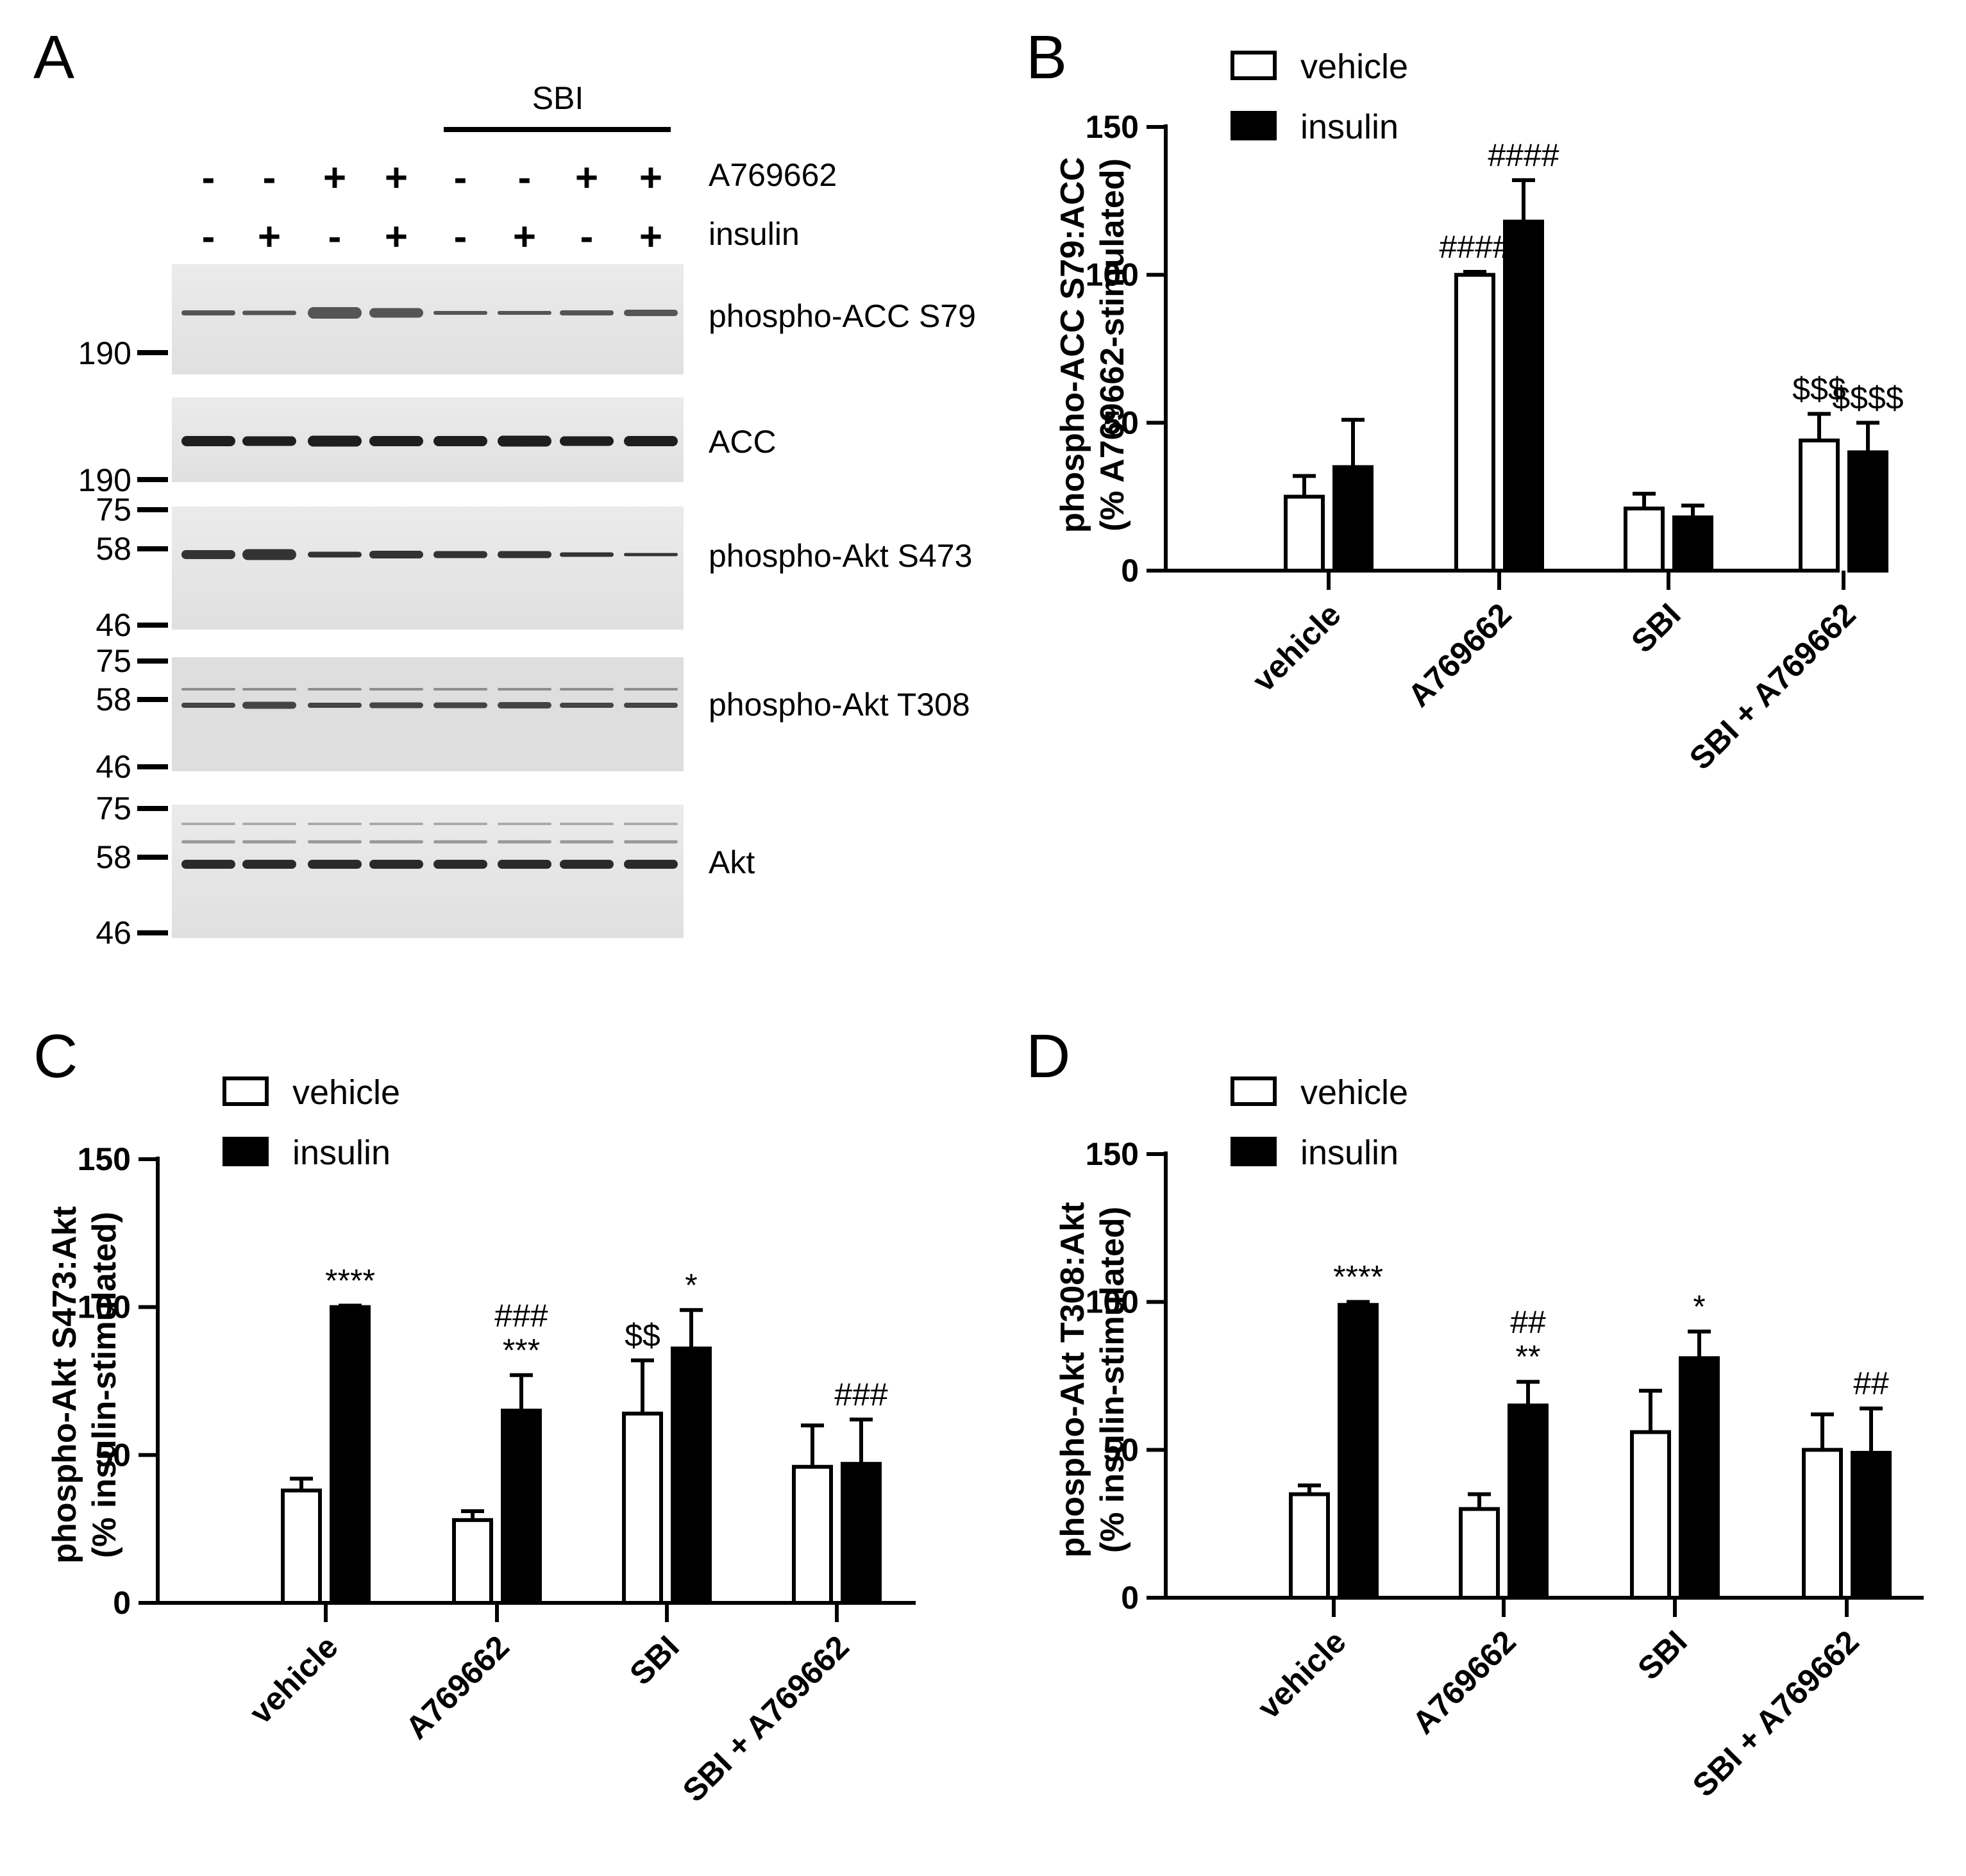  What do you see at coordinates (396, 237) in the screenshot?
I see `treatment-sign: +` at bounding box center [396, 237].